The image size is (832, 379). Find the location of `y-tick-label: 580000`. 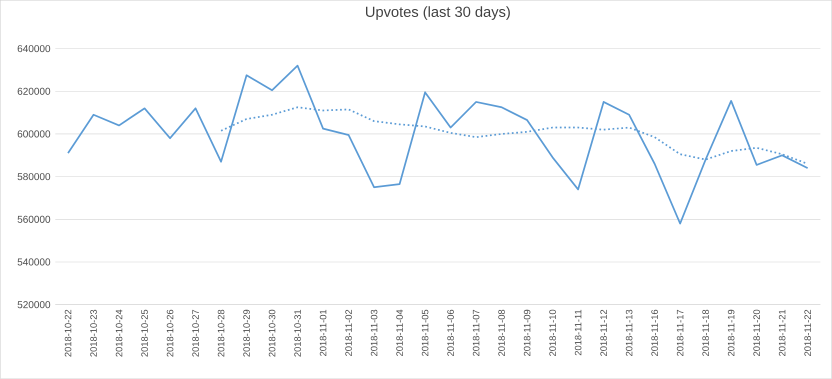

y-tick-label: 580000 is located at coordinates (34, 176).